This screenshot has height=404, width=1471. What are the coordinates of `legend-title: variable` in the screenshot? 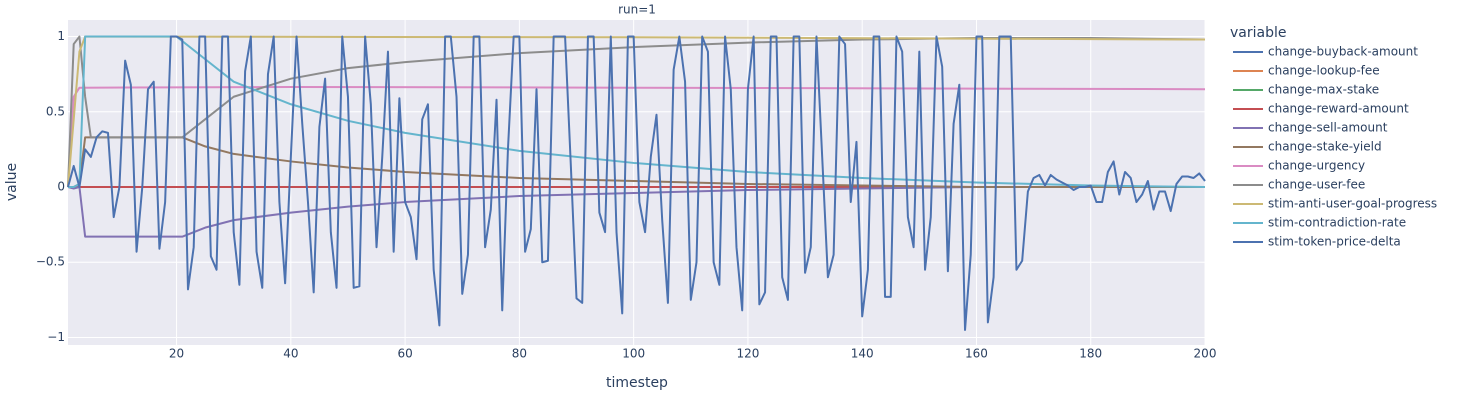 It's located at (1258, 33).